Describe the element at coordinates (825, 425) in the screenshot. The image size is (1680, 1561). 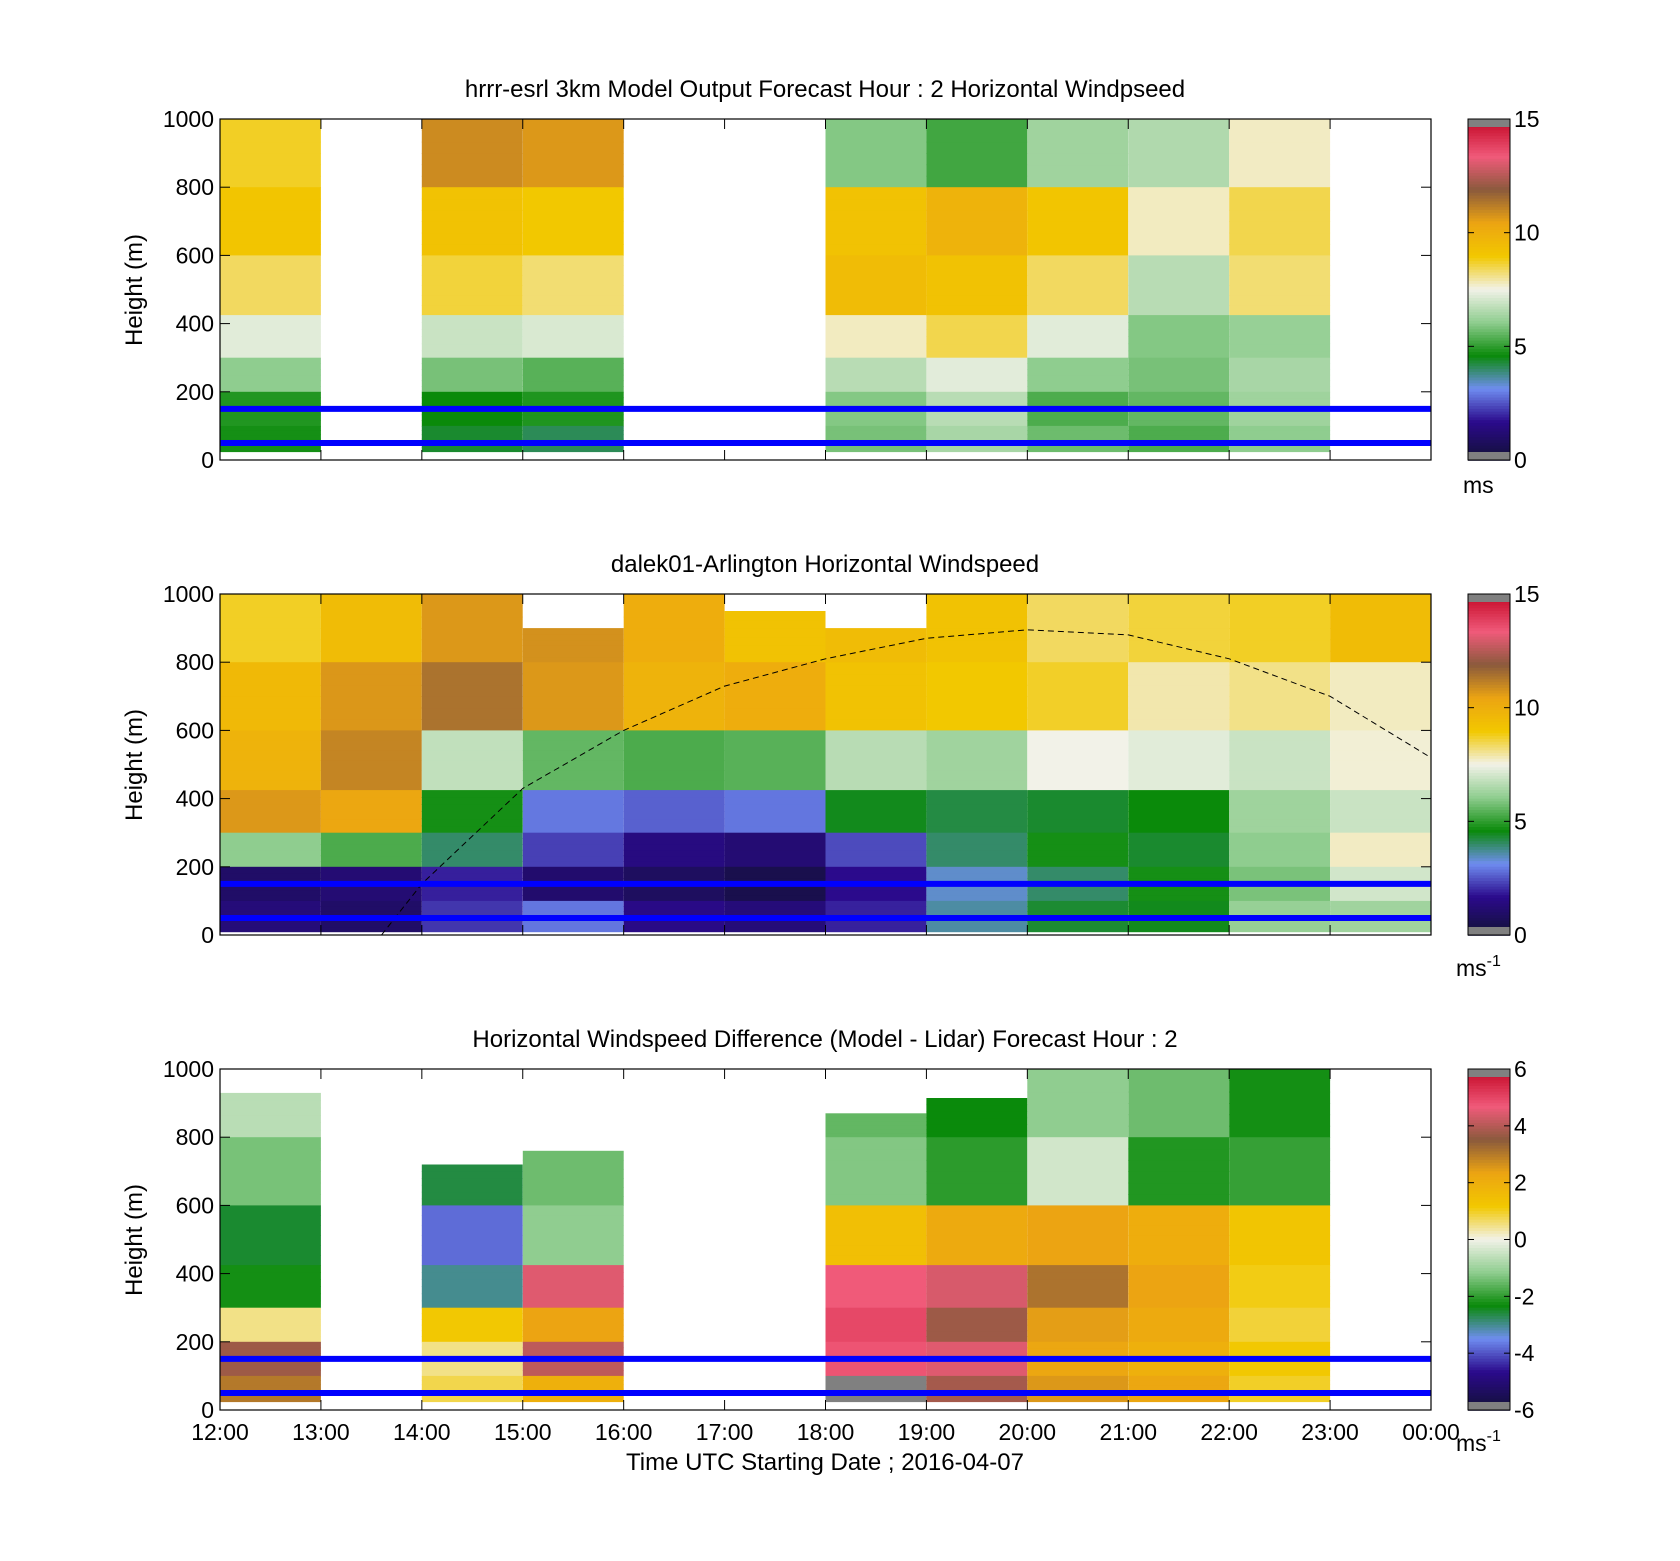
I see `reference-lines` at that location.